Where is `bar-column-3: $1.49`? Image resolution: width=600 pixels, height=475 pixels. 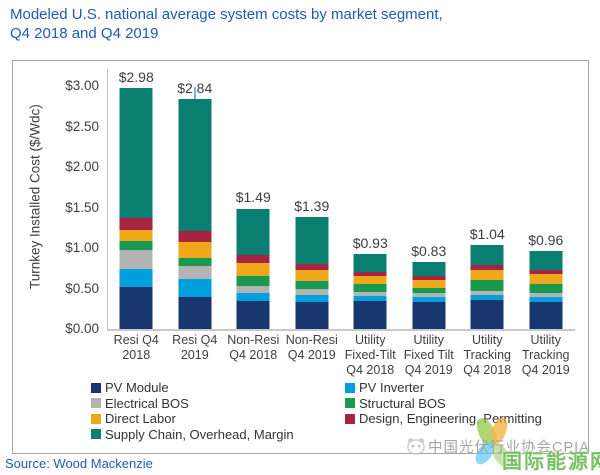
bar-column-3: $1.49 is located at coordinates (253, 195).